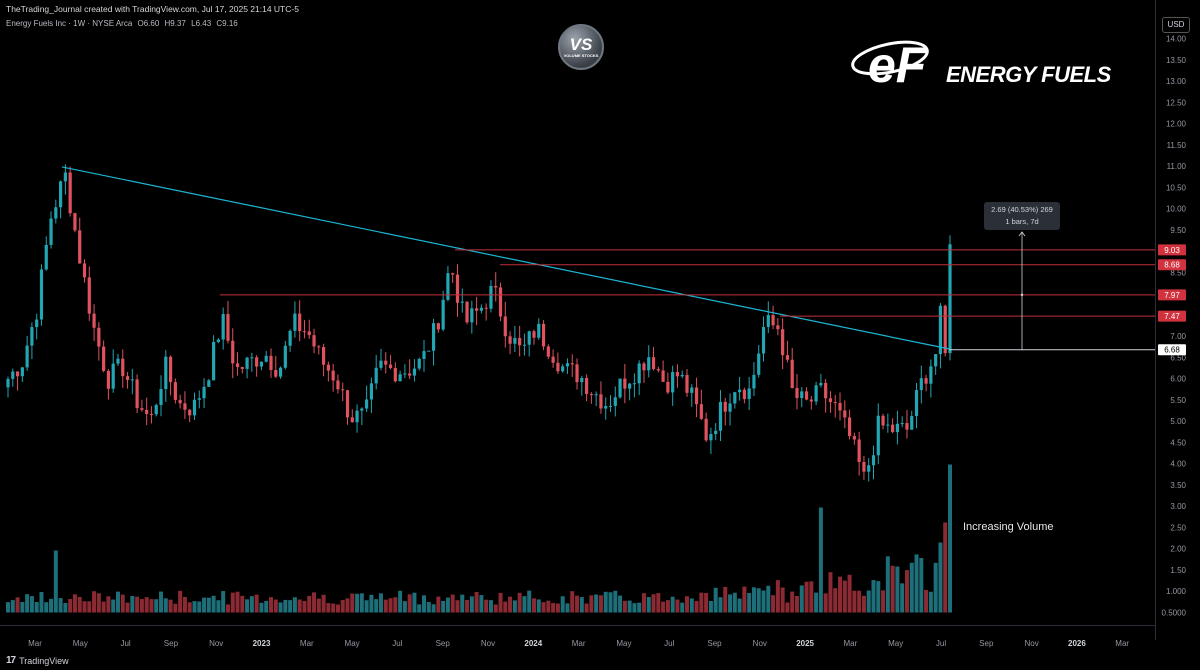 The height and width of the screenshot is (670, 1200). I want to click on symbol-name: Energy Fuels Inc · 1W · NYSE Arca, so click(69, 23).